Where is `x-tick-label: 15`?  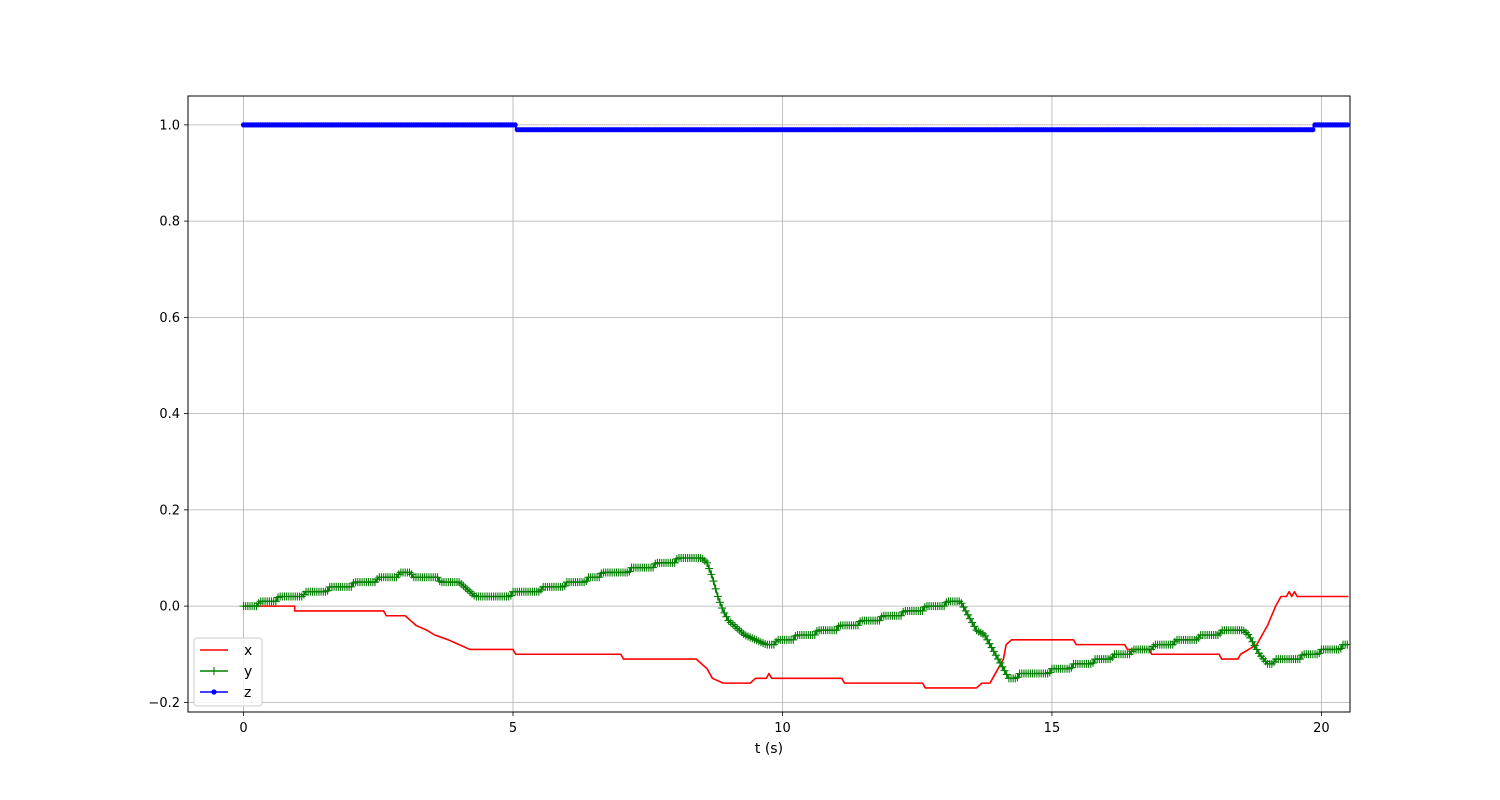 x-tick-label: 15 is located at coordinates (1052, 728).